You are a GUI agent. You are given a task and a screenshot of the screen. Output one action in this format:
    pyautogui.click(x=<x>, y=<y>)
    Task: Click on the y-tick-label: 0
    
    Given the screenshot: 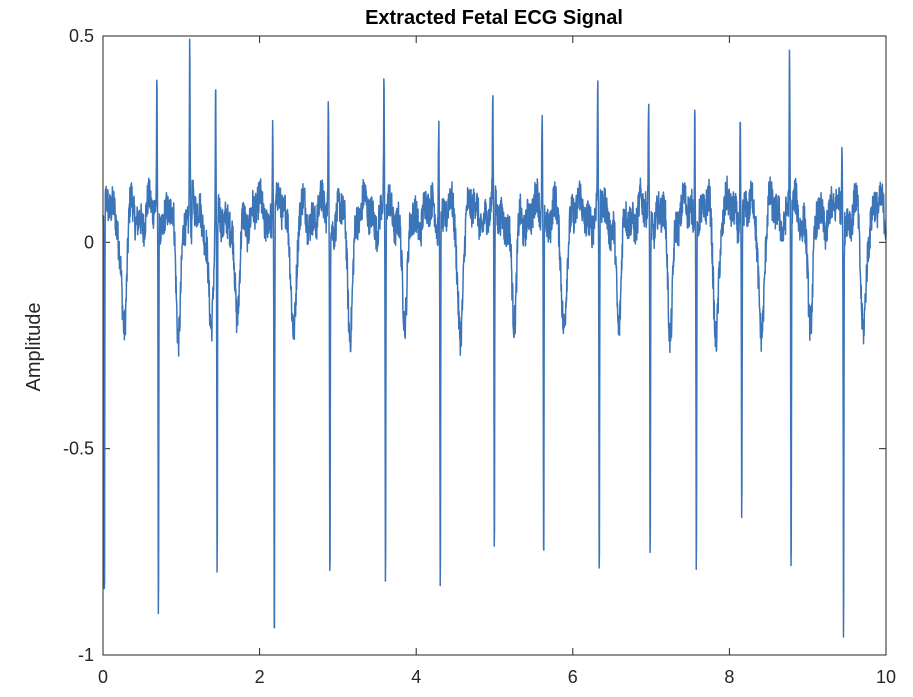 What is the action you would take?
    pyautogui.click(x=89, y=242)
    